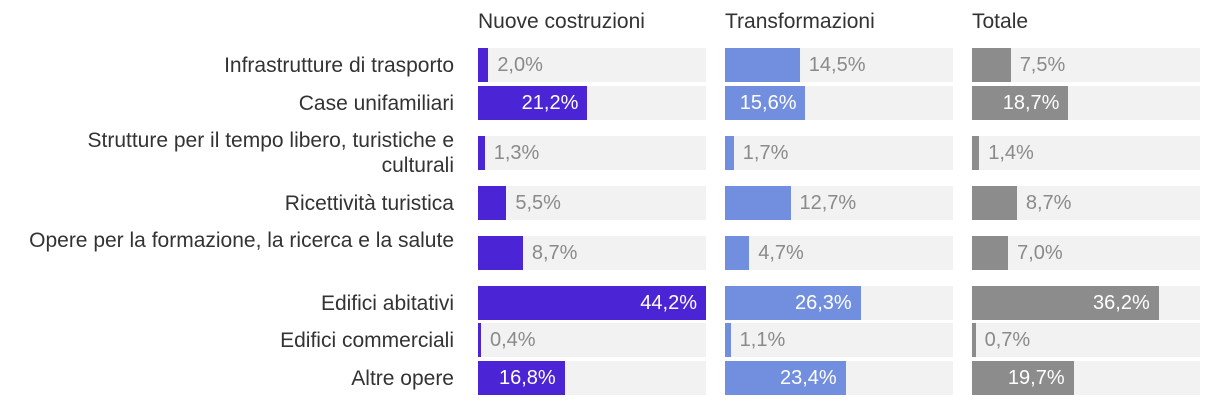 Image resolution: width=1220 pixels, height=406 pixels. What do you see at coordinates (823, 303) in the screenshot?
I see `data-label: 26,3%` at bounding box center [823, 303].